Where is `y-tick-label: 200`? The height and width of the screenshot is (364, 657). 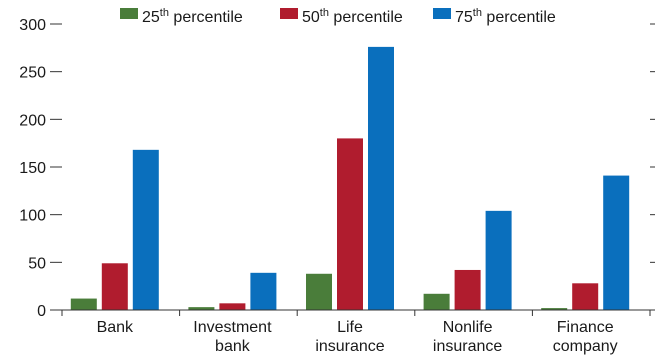
y-tick-label: 200 is located at coordinates (32, 120).